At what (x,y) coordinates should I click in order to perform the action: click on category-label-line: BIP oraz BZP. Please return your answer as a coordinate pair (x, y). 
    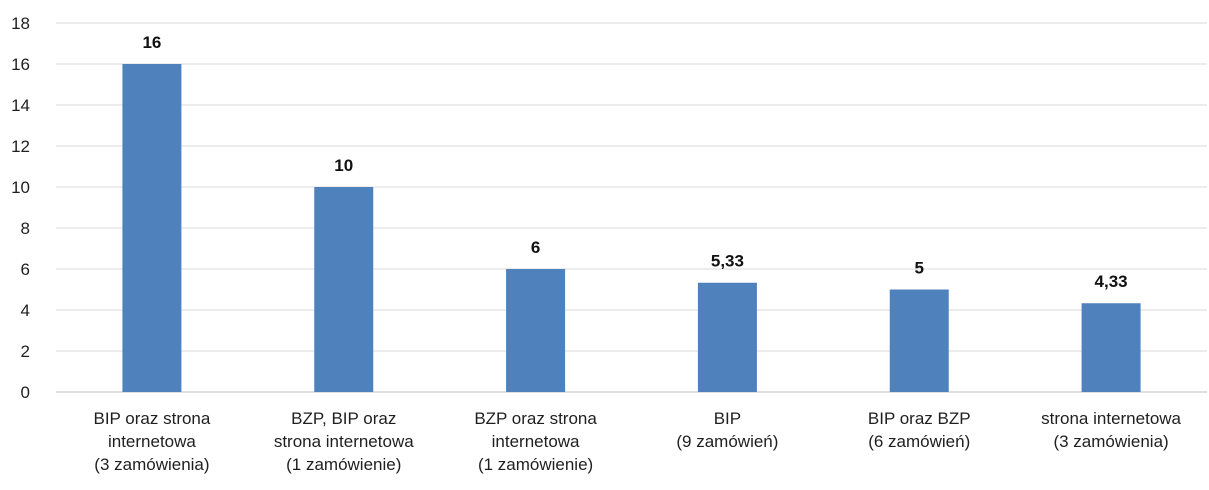
    Looking at the image, I should click on (919, 418).